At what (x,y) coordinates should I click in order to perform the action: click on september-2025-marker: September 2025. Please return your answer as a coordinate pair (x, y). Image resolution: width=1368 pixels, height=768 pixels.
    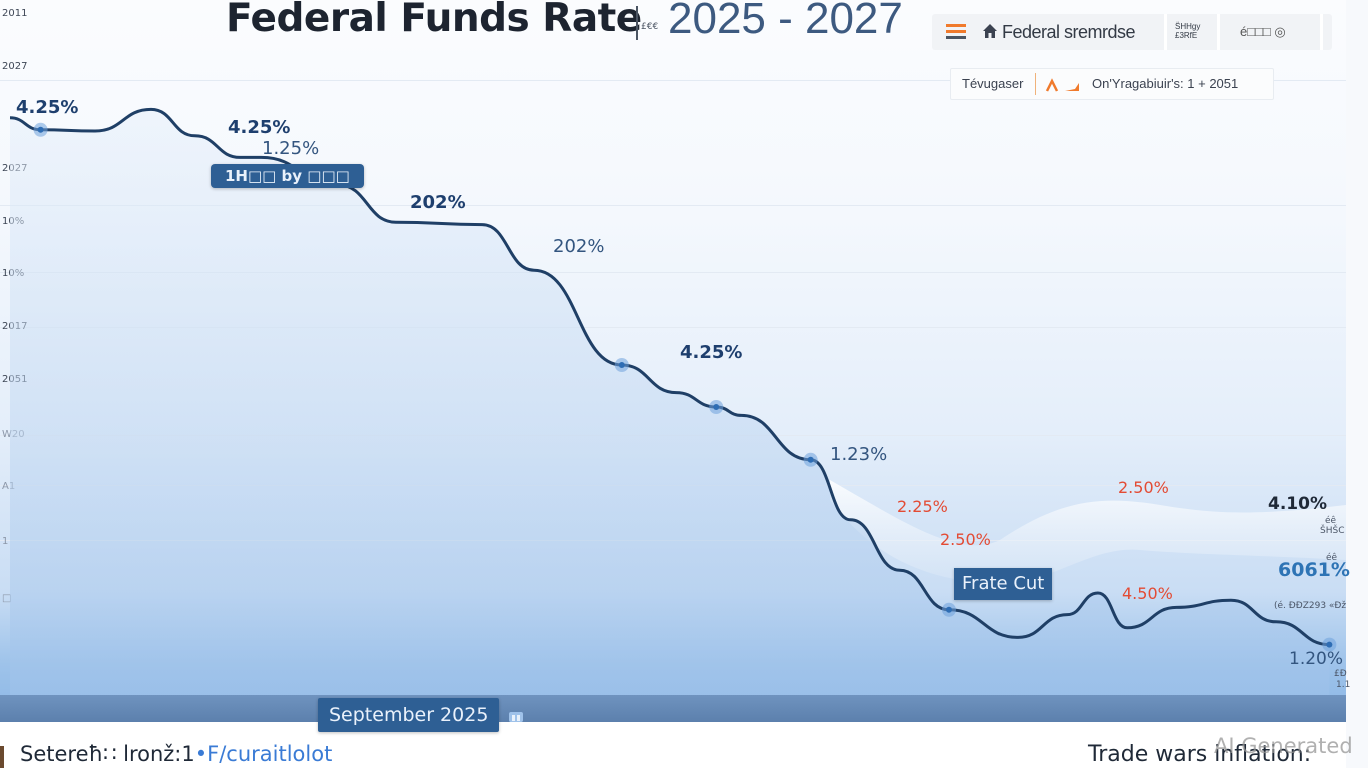
    Looking at the image, I should click on (409, 715).